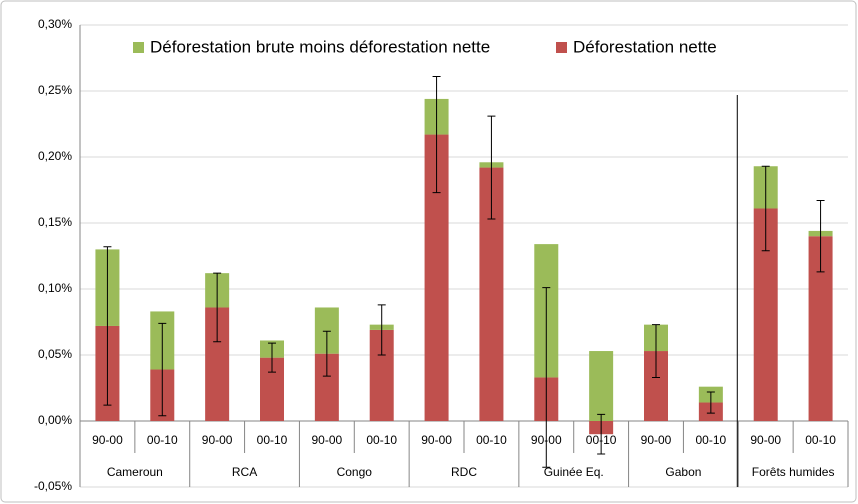 The height and width of the screenshot is (504, 858). What do you see at coordinates (464, 472) in the screenshot?
I see `group-label: RDC` at bounding box center [464, 472].